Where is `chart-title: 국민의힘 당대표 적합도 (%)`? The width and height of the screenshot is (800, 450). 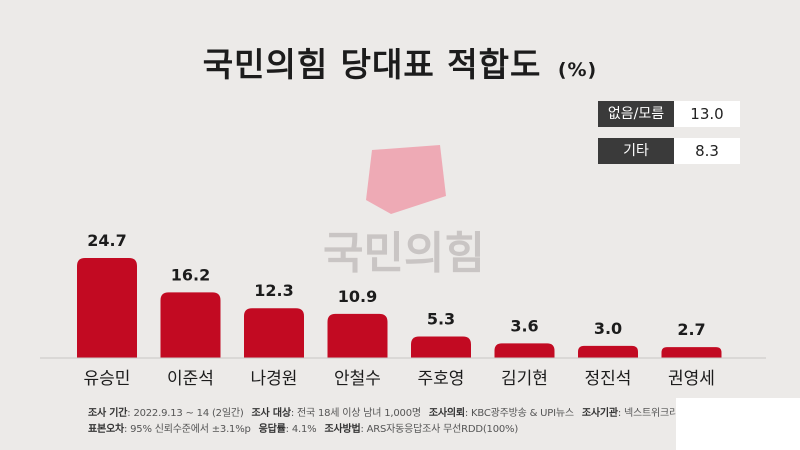
chart-title: 국민의힘 당대표 적합도 (%) is located at coordinates (400, 62).